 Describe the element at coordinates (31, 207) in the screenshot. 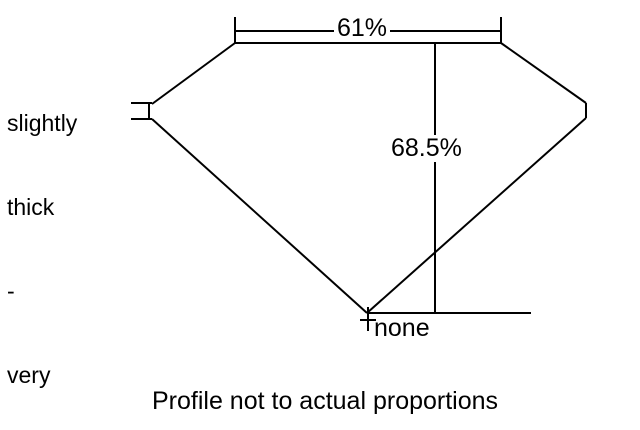

I see `girdle-label-line-2: thick` at that location.